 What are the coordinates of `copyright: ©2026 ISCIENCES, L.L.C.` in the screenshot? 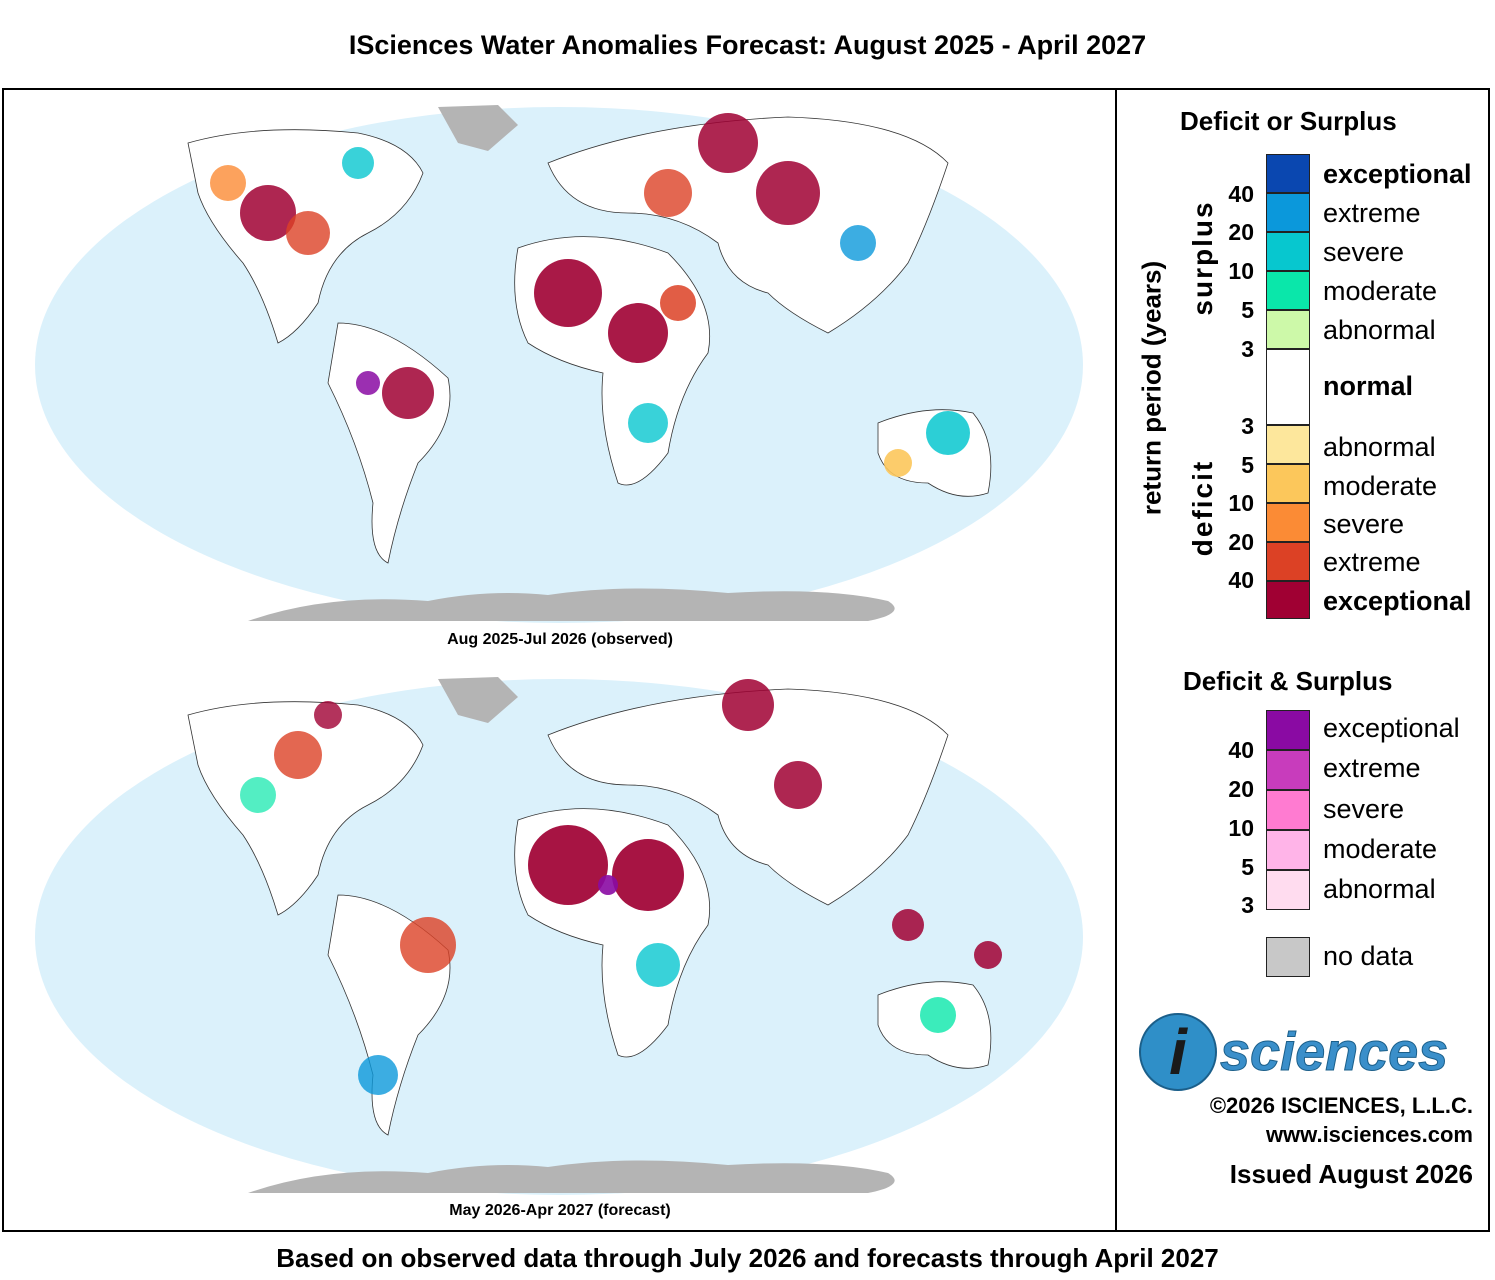 It's located at (1341, 1105).